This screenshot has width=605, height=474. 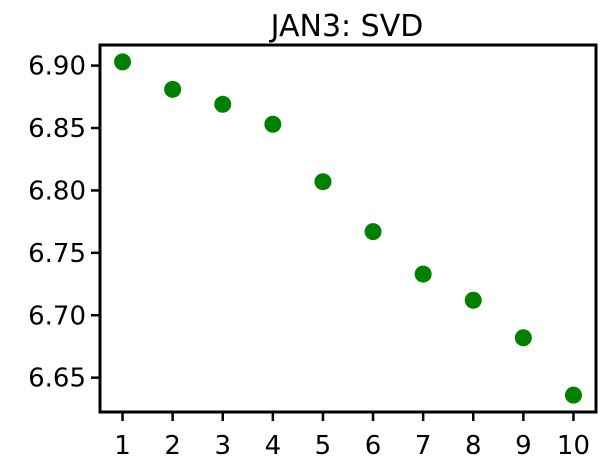 I want to click on x-tick-label: 2, so click(x=172, y=446).